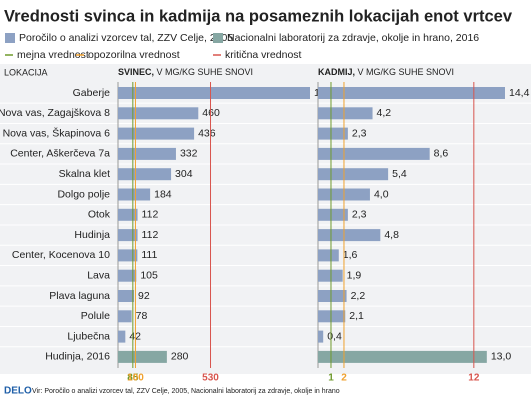  Describe the element at coordinates (441, 154) in the screenshot. I see `value-label: 8,6` at that location.